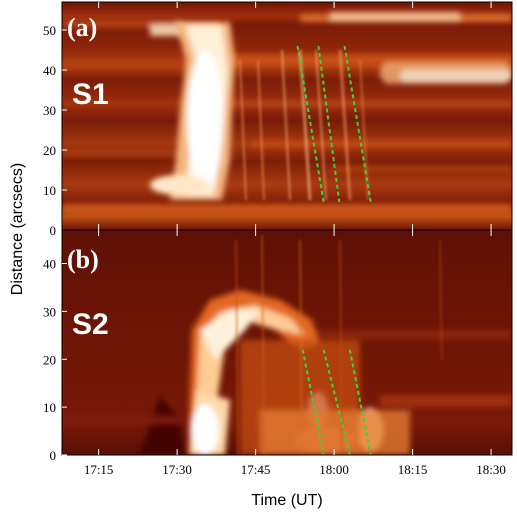 Image resolution: width=517 pixels, height=517 pixels. I want to click on panel-a-y-ticks: 0 10 20 30 40 50, so click(55, 130).